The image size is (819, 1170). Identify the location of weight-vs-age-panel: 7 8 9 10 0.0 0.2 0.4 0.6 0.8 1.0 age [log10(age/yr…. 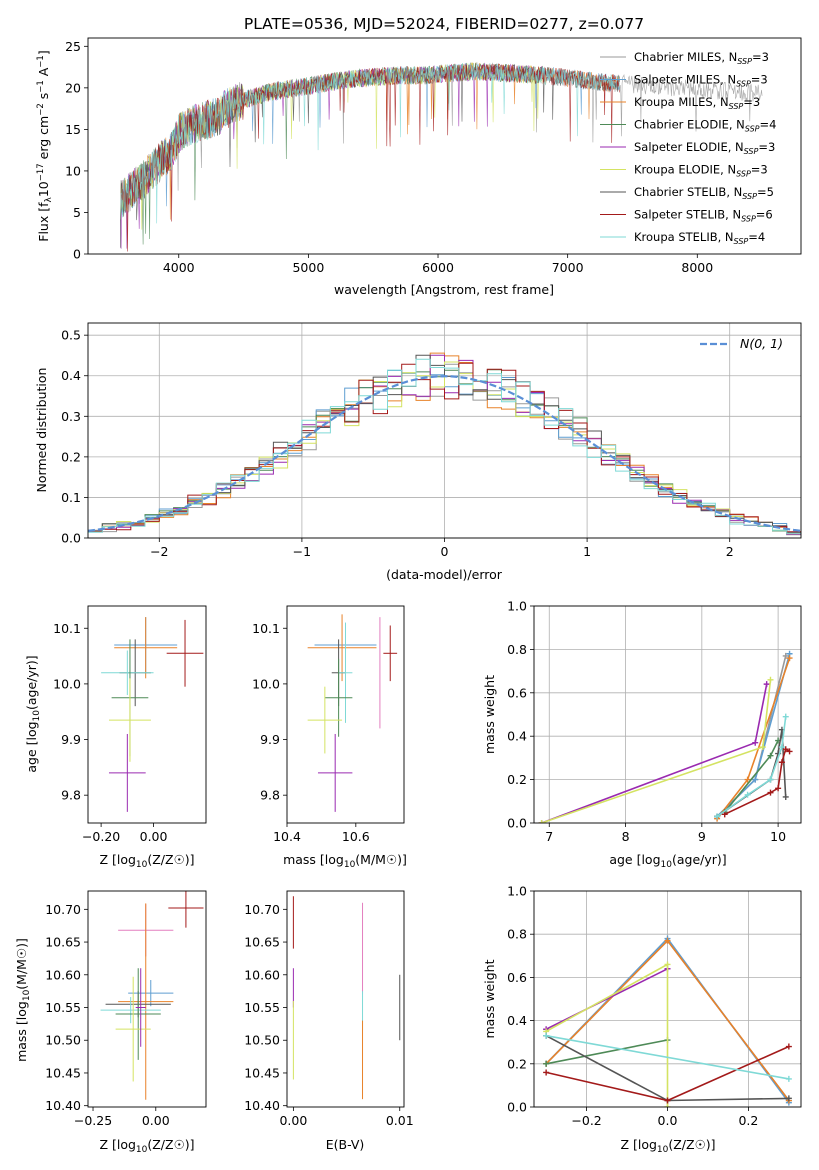
(642, 734).